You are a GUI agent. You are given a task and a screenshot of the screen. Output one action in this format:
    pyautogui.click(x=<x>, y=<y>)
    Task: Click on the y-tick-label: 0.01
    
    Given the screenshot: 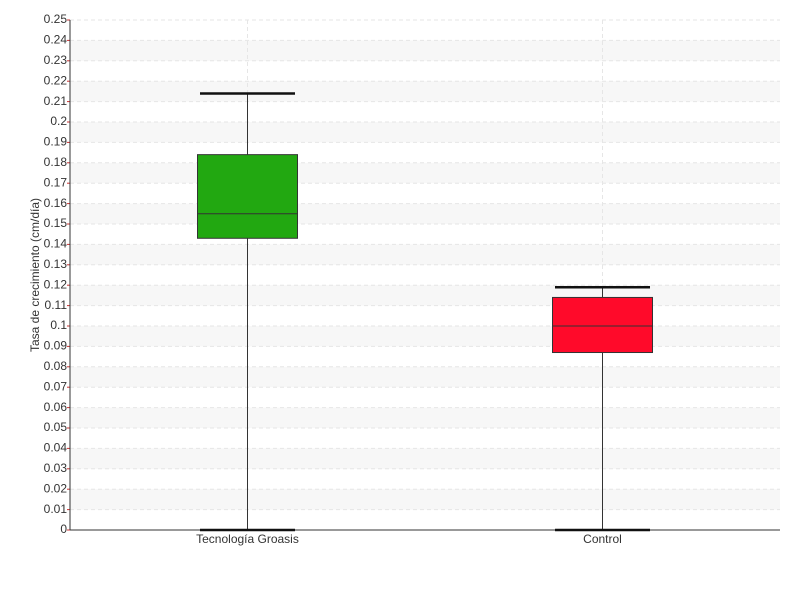 What is the action you would take?
    pyautogui.click(x=56, y=509)
    